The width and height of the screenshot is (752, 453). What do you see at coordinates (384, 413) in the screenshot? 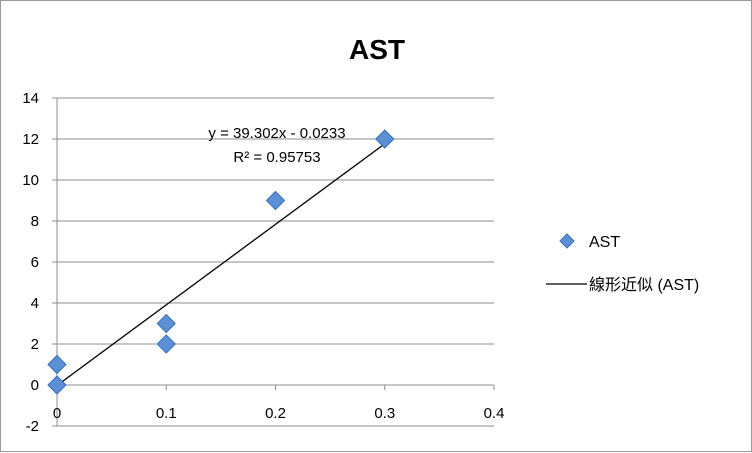
I see `x-tick-label: 0.3` at bounding box center [384, 413].